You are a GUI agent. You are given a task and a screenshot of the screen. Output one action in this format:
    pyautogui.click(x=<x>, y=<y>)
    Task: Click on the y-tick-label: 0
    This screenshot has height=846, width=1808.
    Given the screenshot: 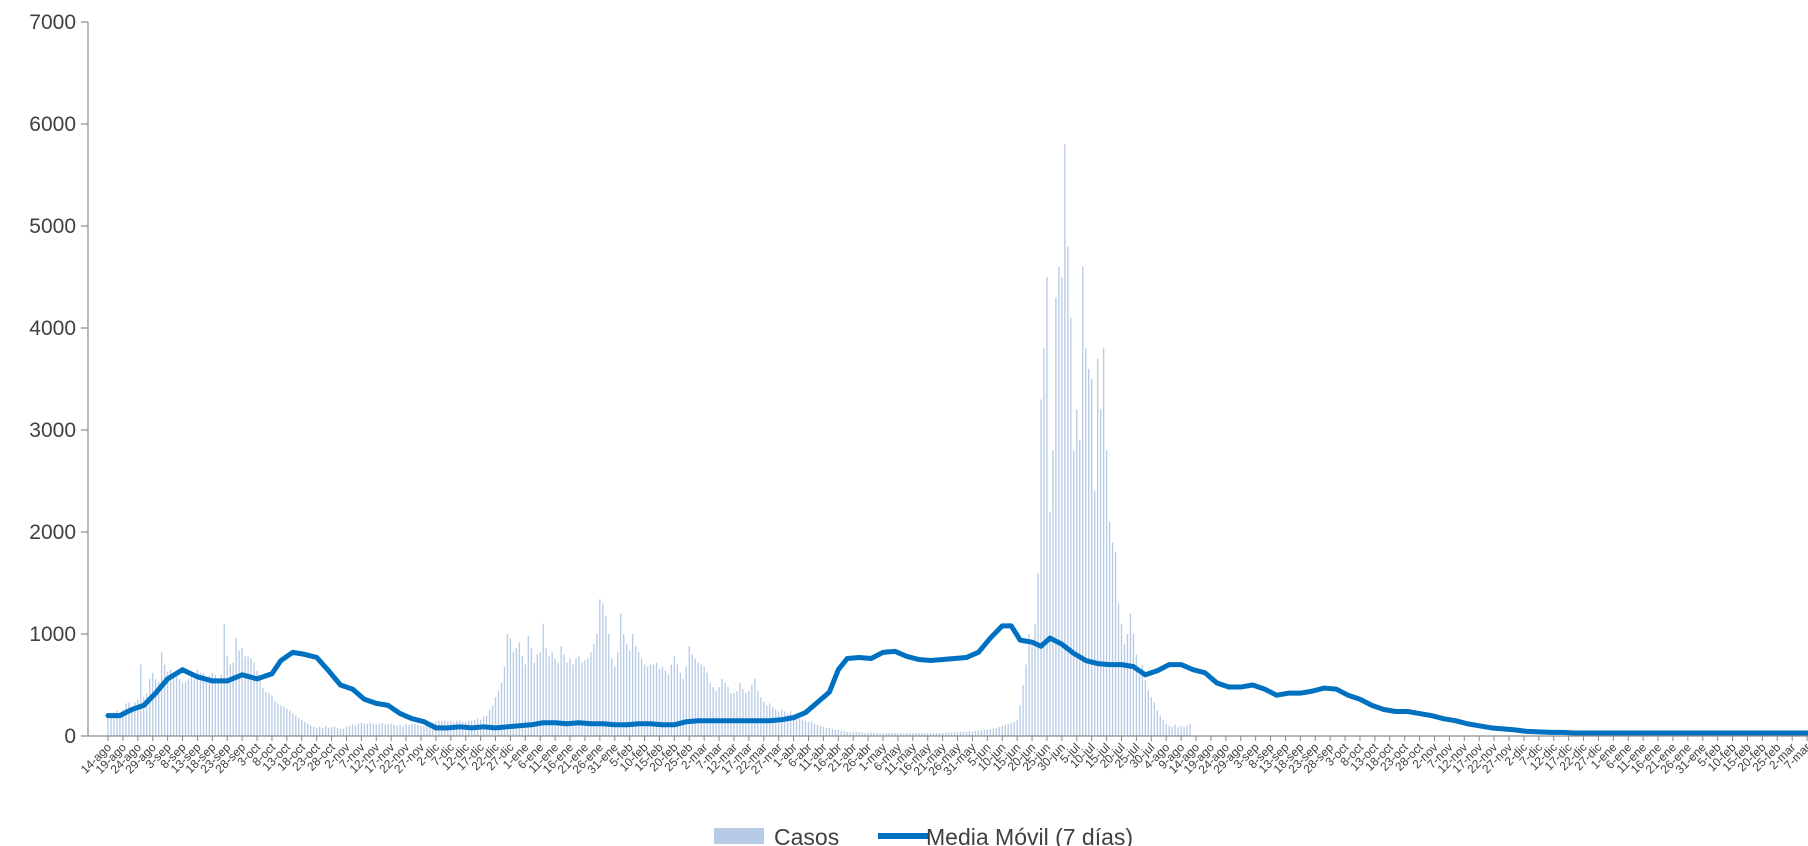 What is the action you would take?
    pyautogui.click(x=70, y=736)
    